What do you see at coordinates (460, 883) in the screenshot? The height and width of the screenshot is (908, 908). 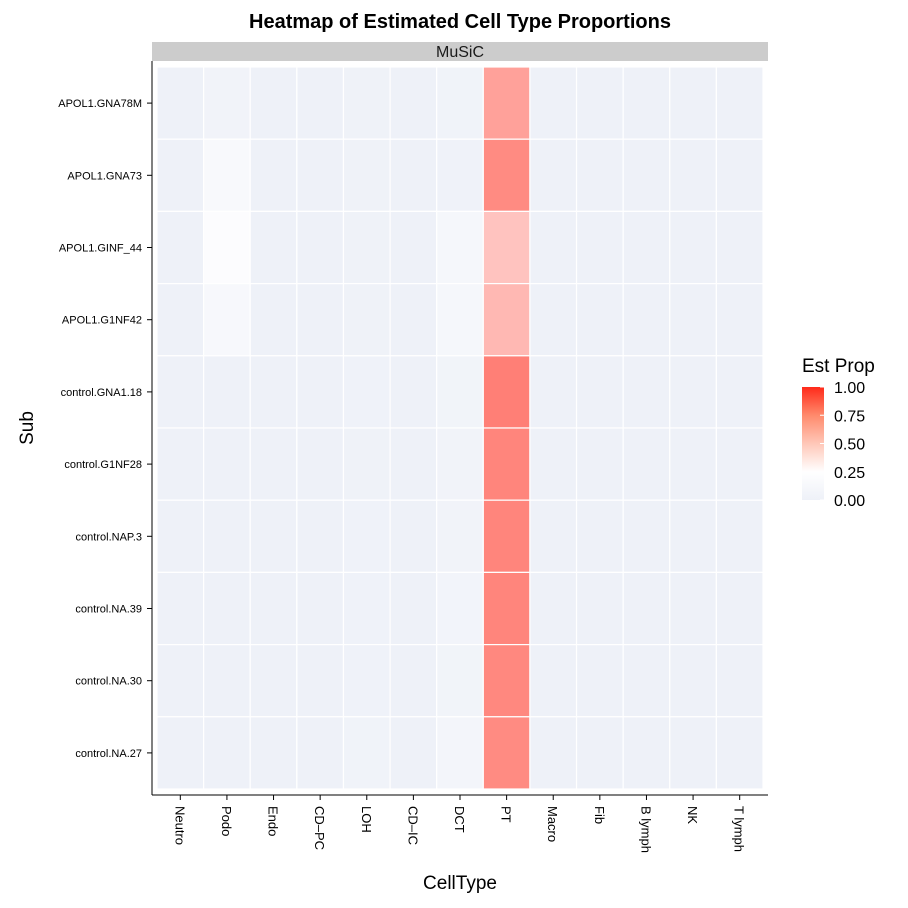 I see `x-axis-title: CellType` at bounding box center [460, 883].